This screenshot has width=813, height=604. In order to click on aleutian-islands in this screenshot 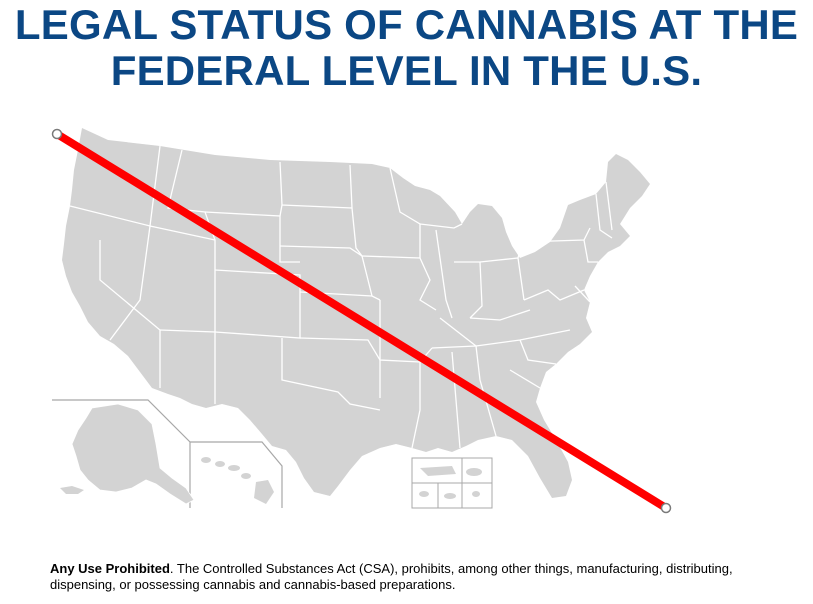, I will do `click(72, 490)`.